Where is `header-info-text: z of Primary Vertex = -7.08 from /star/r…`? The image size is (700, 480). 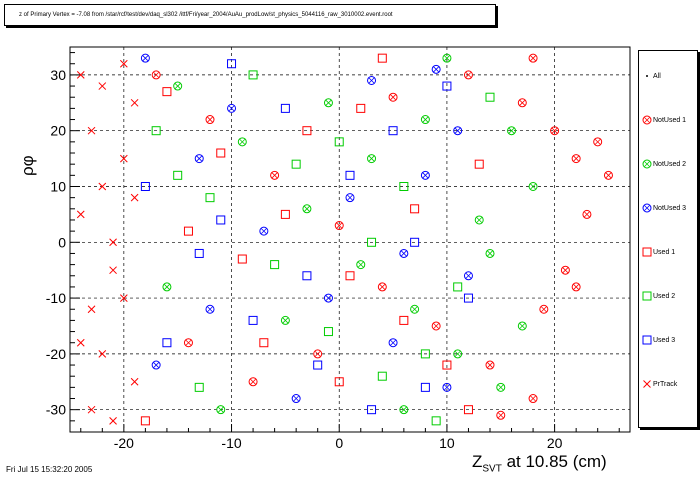
header-info-text: z of Primary Vertex = -7.08 from /star/r… is located at coordinates (206, 15).